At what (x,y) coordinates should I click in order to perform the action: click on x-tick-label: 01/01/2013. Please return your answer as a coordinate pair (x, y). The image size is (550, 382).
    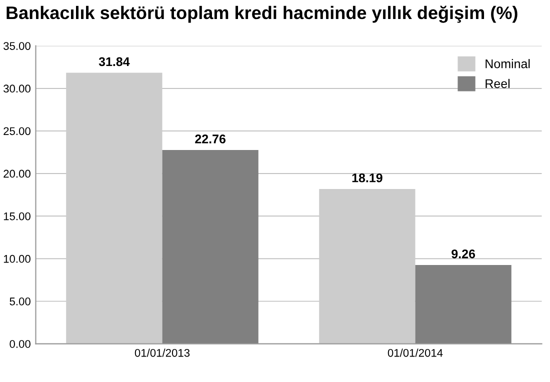
    Looking at the image, I should click on (162, 352).